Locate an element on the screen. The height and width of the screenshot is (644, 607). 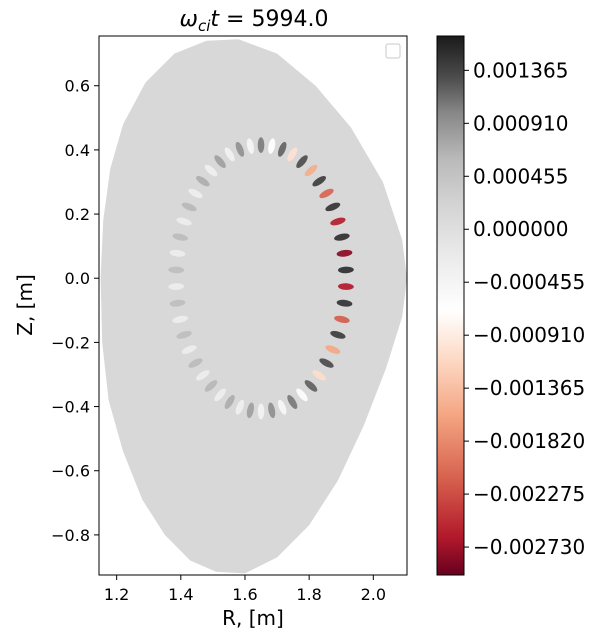
colorbar-tick-label: 0.000000 is located at coordinates (520, 229).